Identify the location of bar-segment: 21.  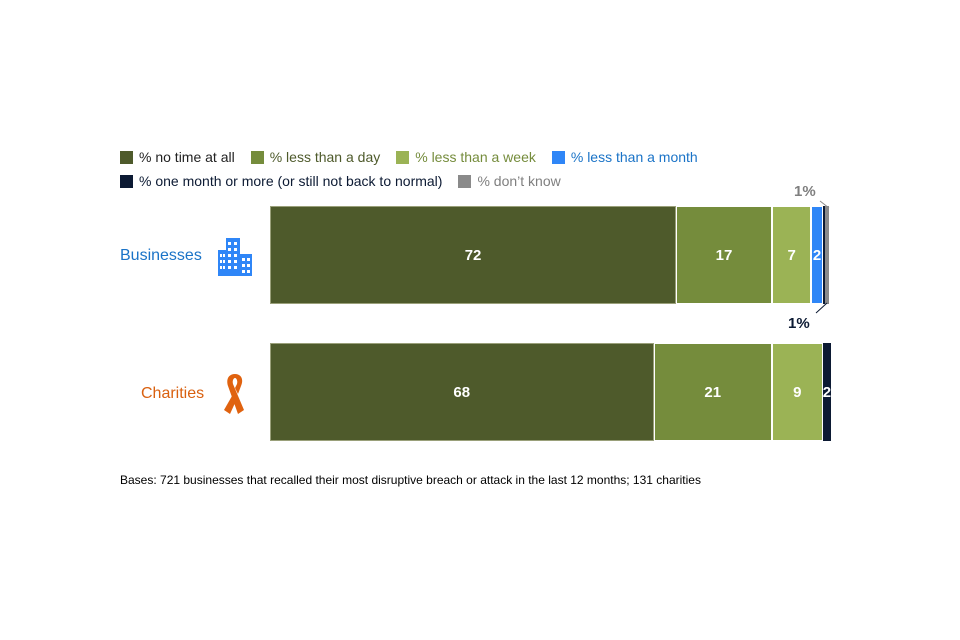
(712, 392).